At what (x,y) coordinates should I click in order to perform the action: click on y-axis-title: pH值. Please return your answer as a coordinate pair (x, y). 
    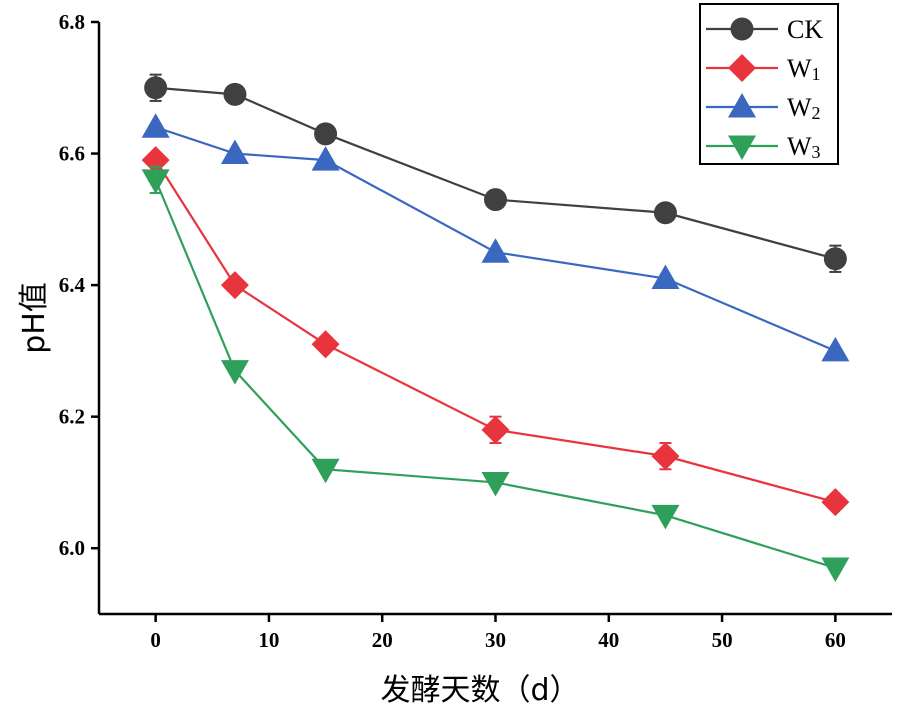
    Looking at the image, I should click on (34, 318).